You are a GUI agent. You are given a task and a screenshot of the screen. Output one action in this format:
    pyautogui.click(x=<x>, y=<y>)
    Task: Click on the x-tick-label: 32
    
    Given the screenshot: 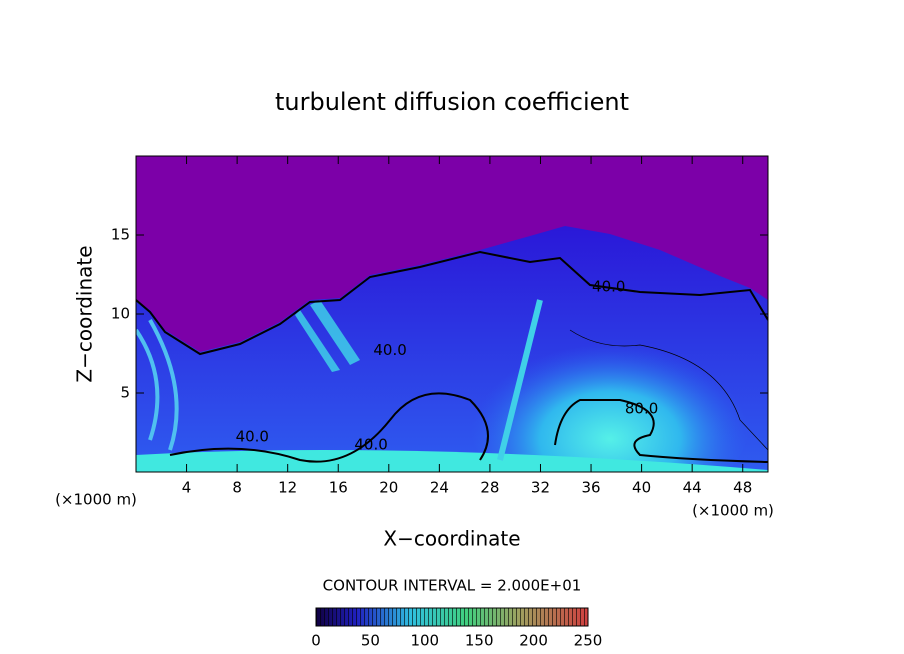 What is the action you would take?
    pyautogui.click(x=540, y=488)
    